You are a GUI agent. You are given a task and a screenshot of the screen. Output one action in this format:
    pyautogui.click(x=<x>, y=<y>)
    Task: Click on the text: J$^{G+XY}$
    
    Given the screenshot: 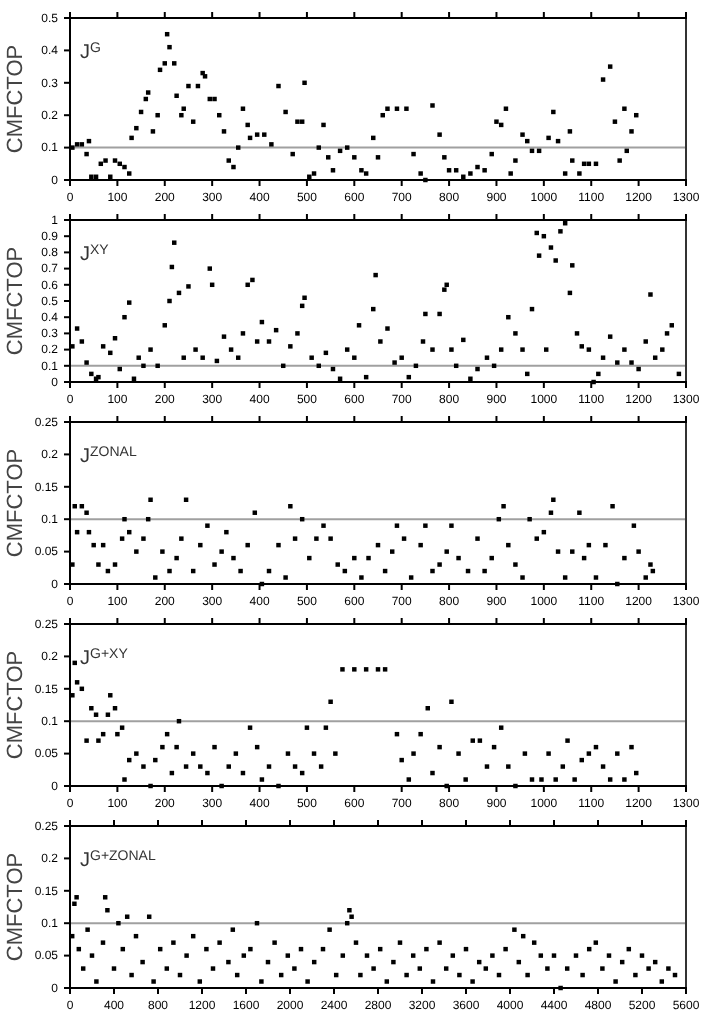 What is the action you would take?
    pyautogui.click(x=104, y=658)
    